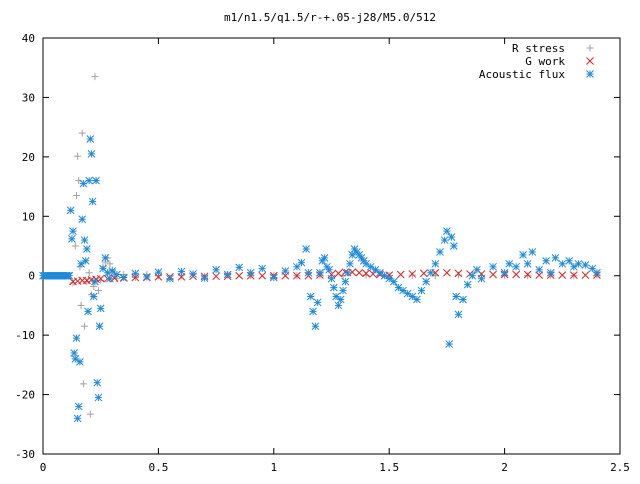 The width and height of the screenshot is (640, 484). What do you see at coordinates (620, 467) in the screenshot?
I see `x-tick-label: 2.5` at bounding box center [620, 467].